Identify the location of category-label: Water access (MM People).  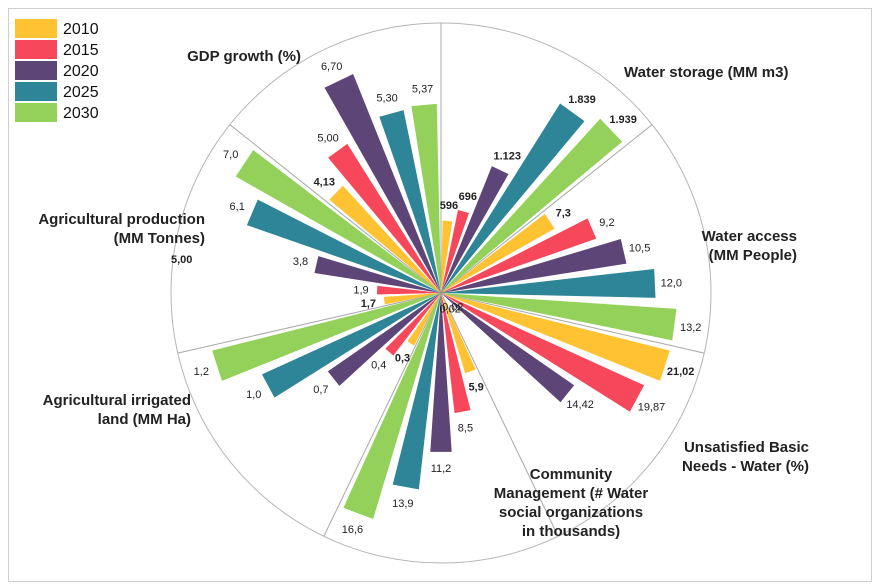
(749, 246).